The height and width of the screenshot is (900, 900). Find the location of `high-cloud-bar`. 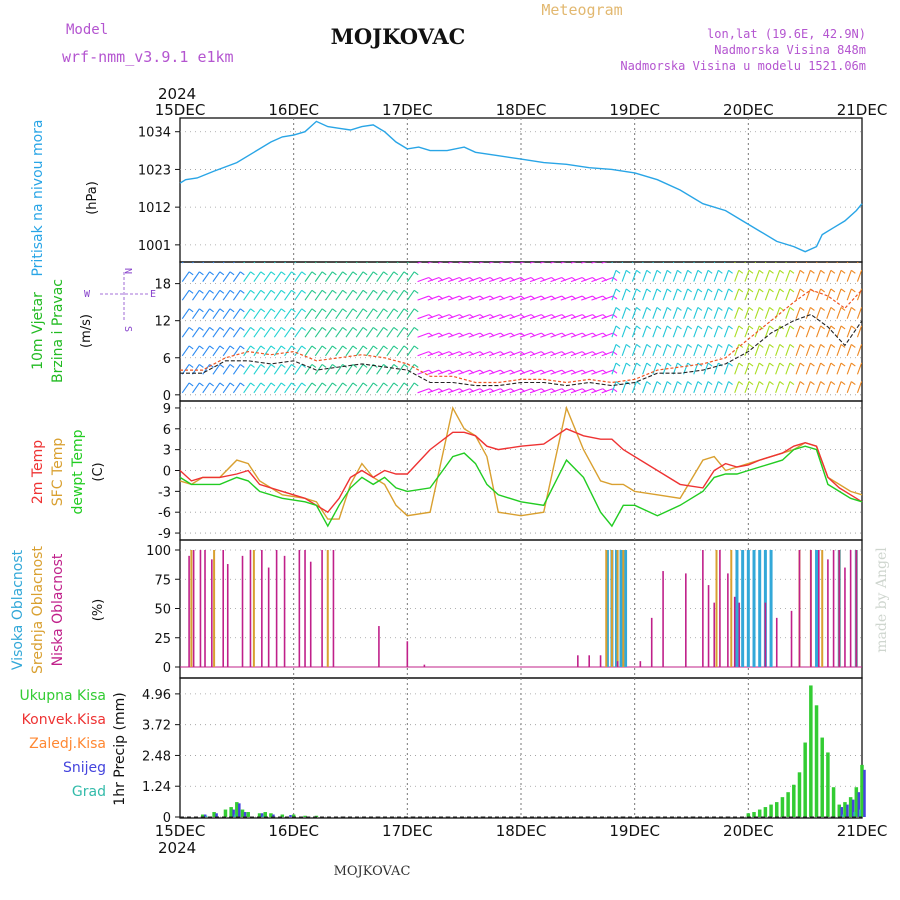

high-cloud-bar is located at coordinates (621, 608).